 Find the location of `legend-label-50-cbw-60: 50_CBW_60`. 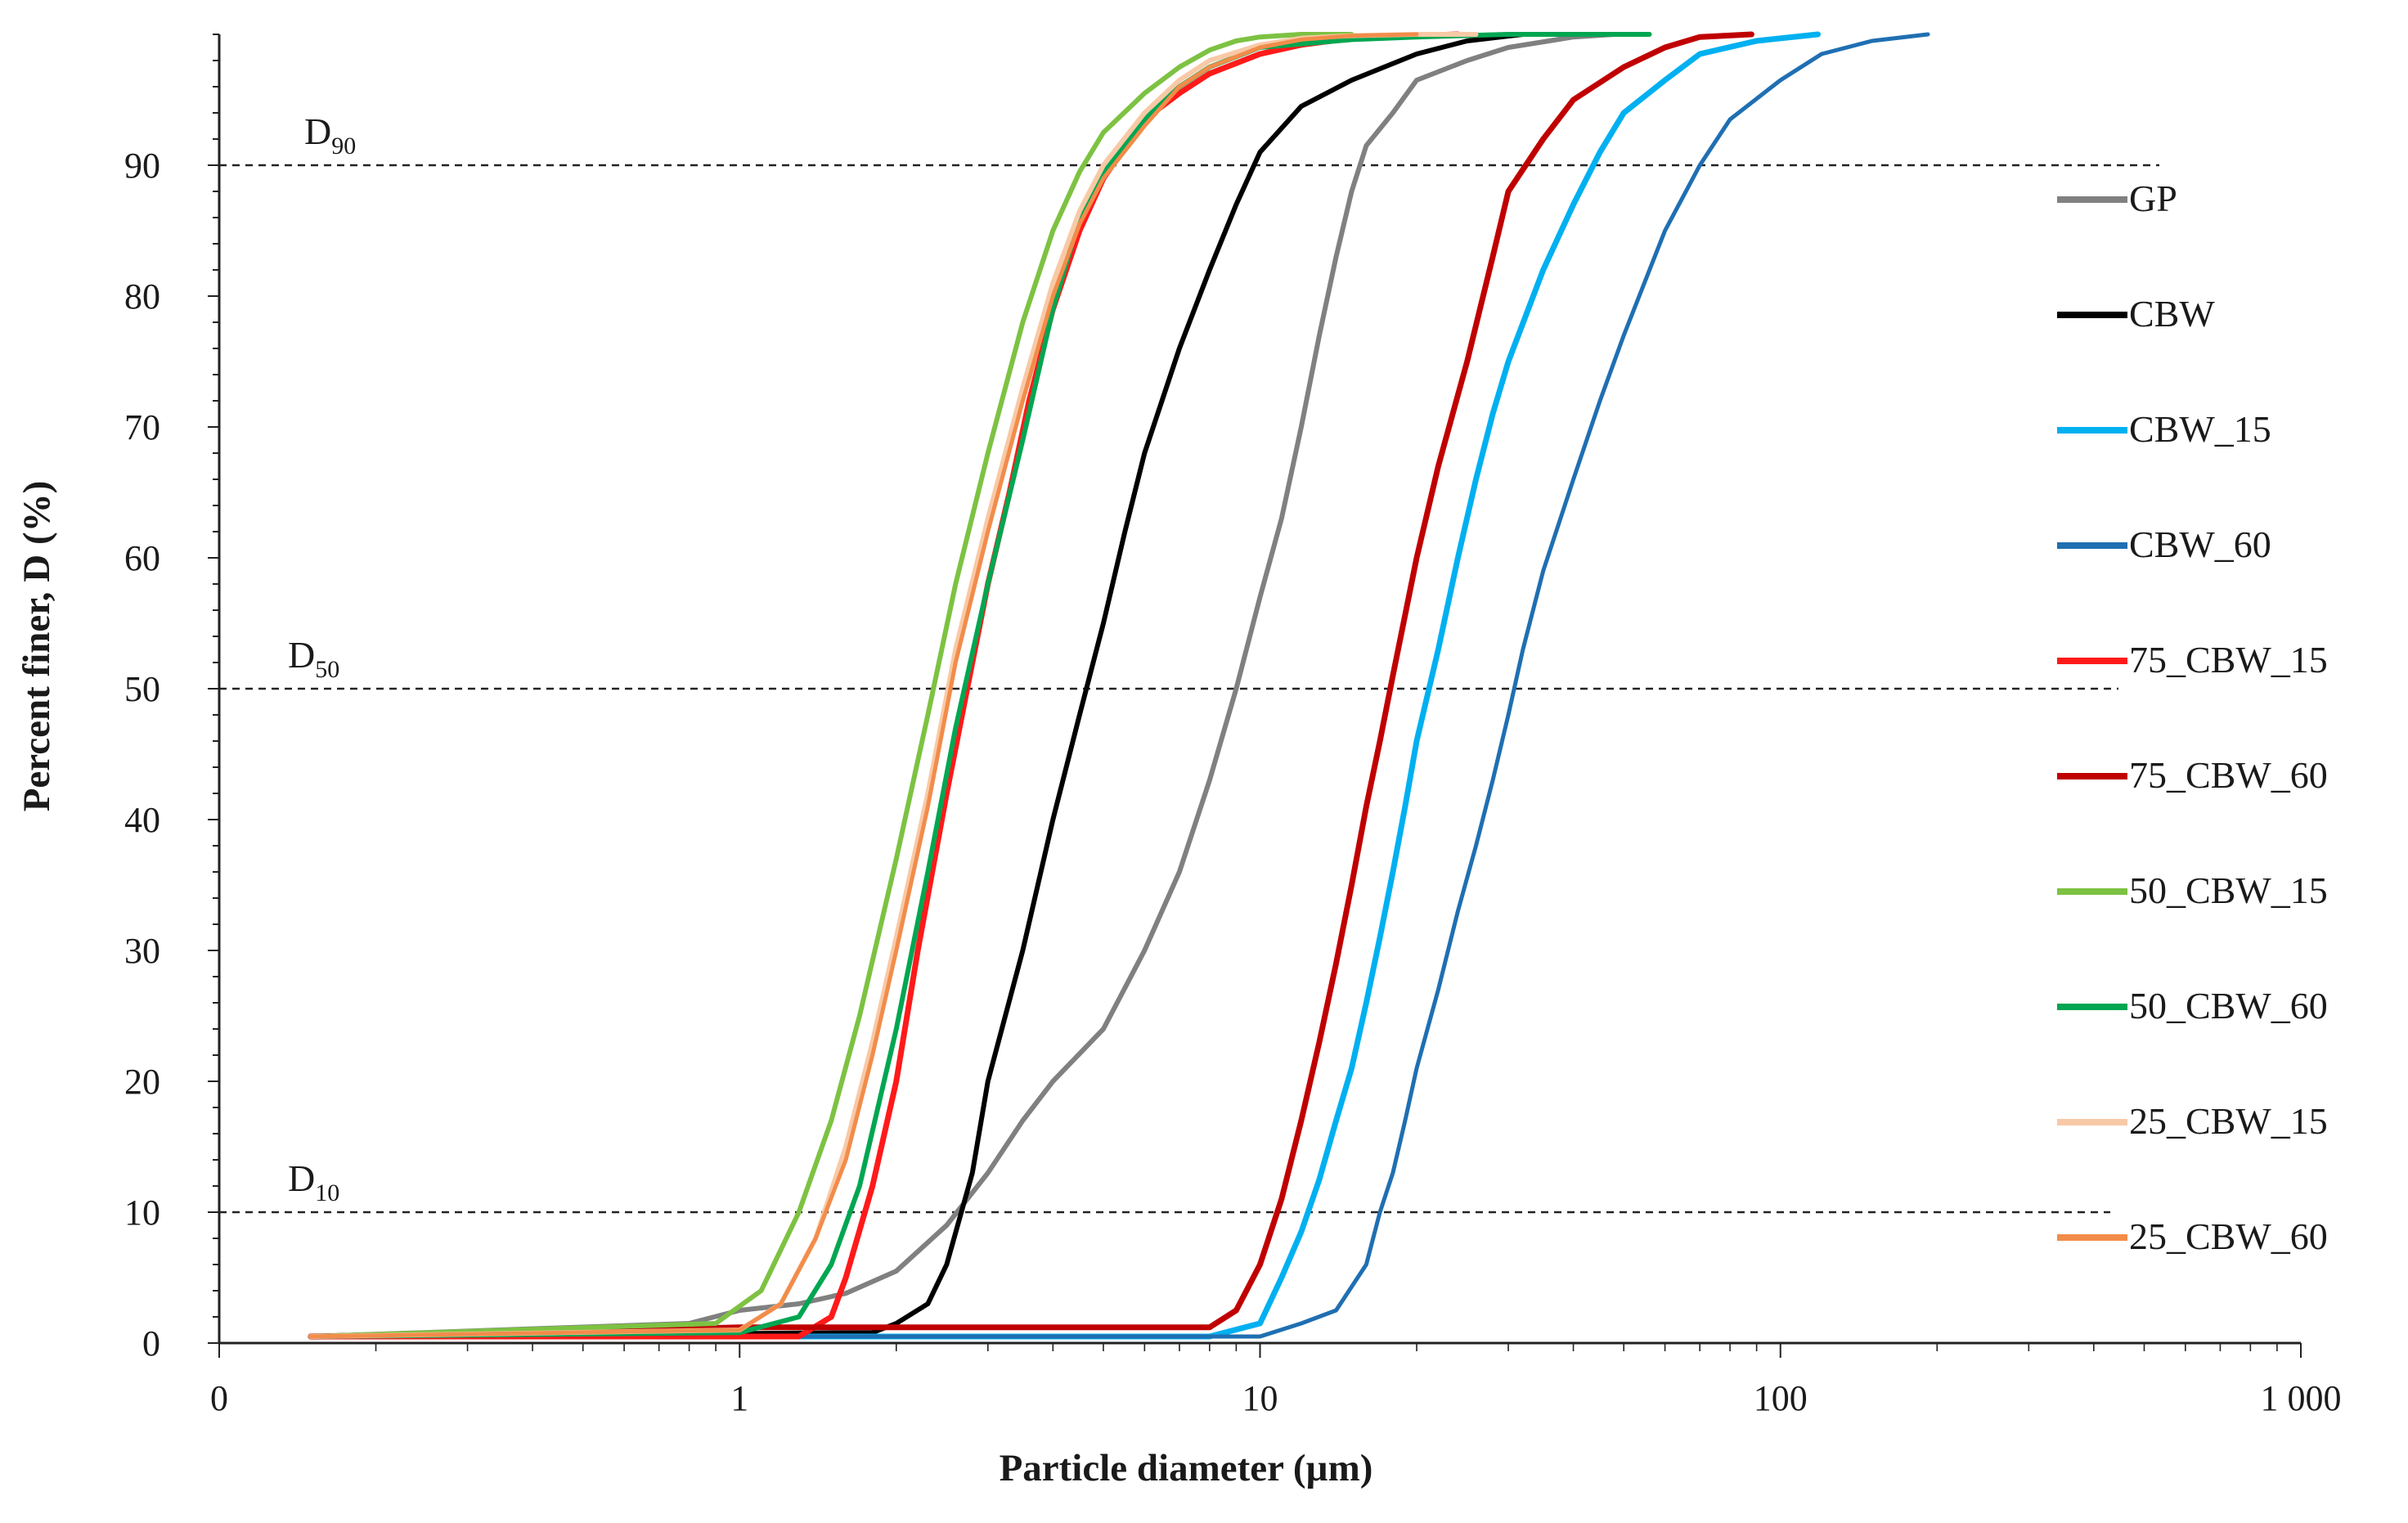

legend-label-50-cbw-60: 50_CBW_60 is located at coordinates (2228, 1006).